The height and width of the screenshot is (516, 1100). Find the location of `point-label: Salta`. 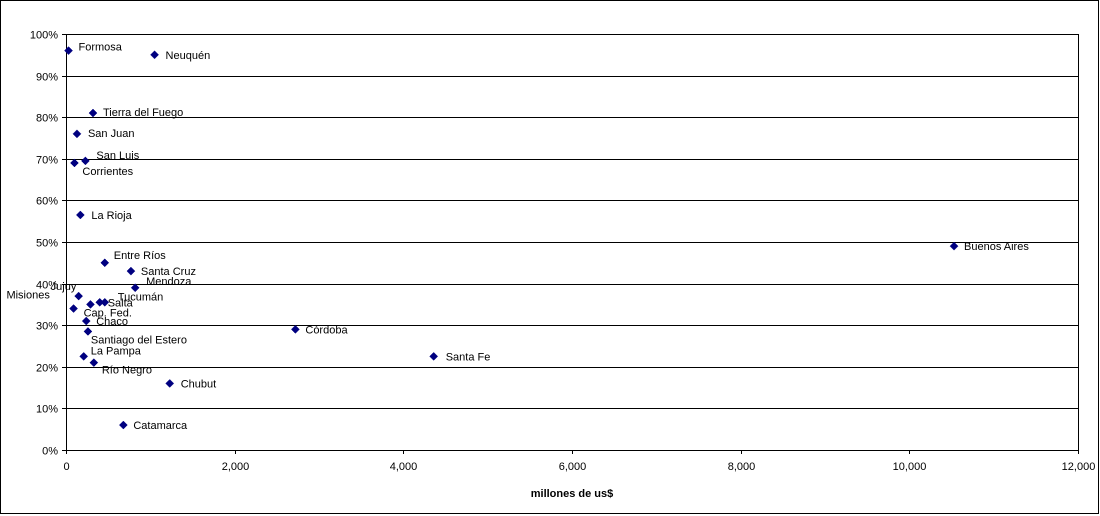

point-label: Salta is located at coordinates (121, 303).